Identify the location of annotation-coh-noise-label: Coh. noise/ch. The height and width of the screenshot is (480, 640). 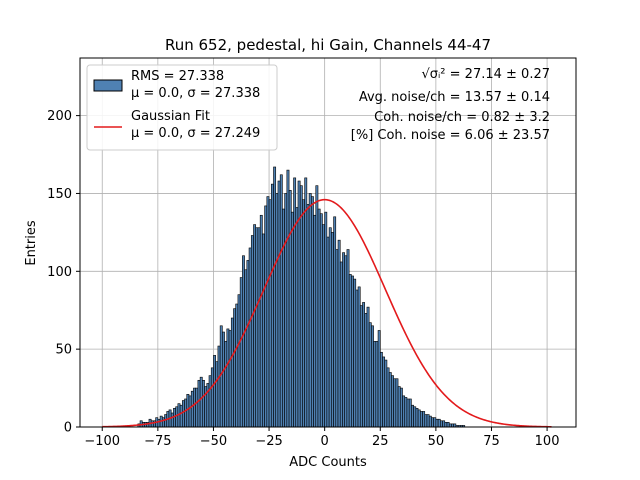
(418, 117).